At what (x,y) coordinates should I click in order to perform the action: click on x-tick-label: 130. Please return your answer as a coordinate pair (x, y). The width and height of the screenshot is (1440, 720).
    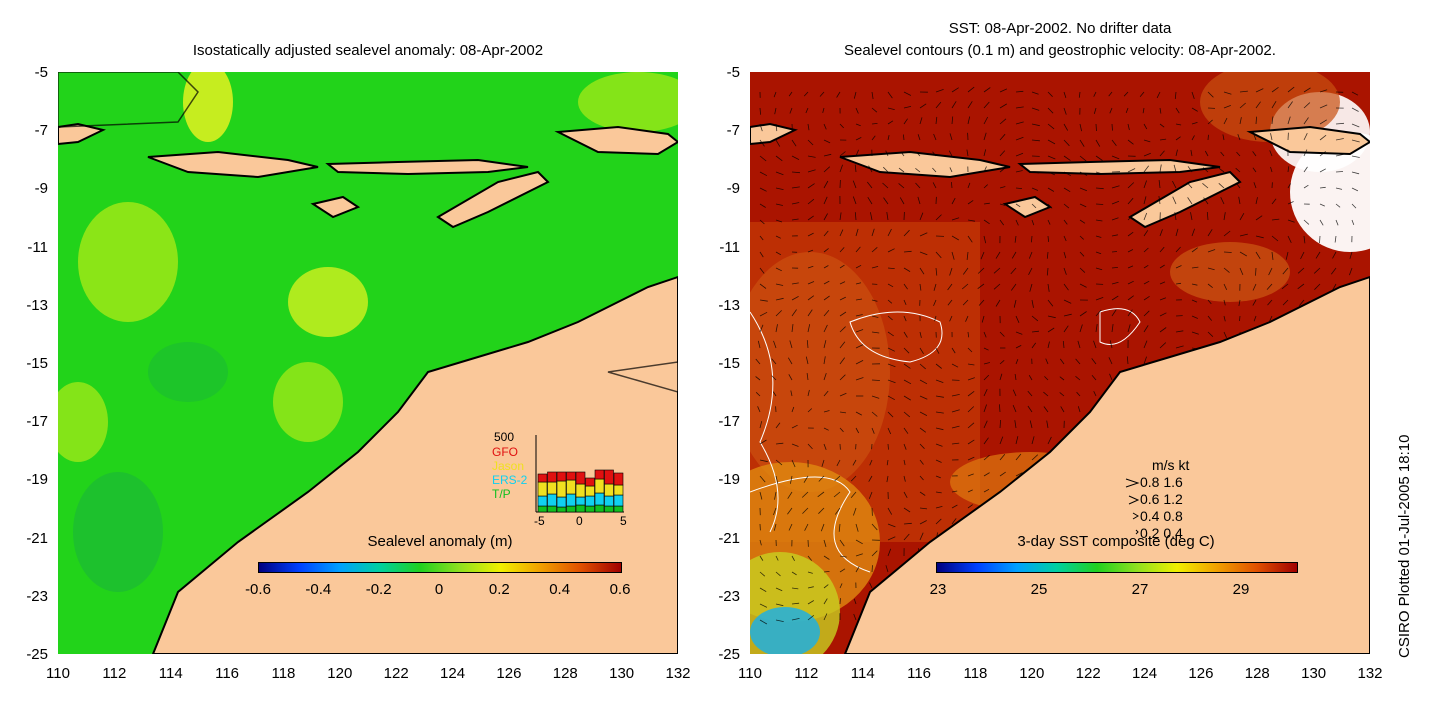
    Looking at the image, I should click on (1314, 673).